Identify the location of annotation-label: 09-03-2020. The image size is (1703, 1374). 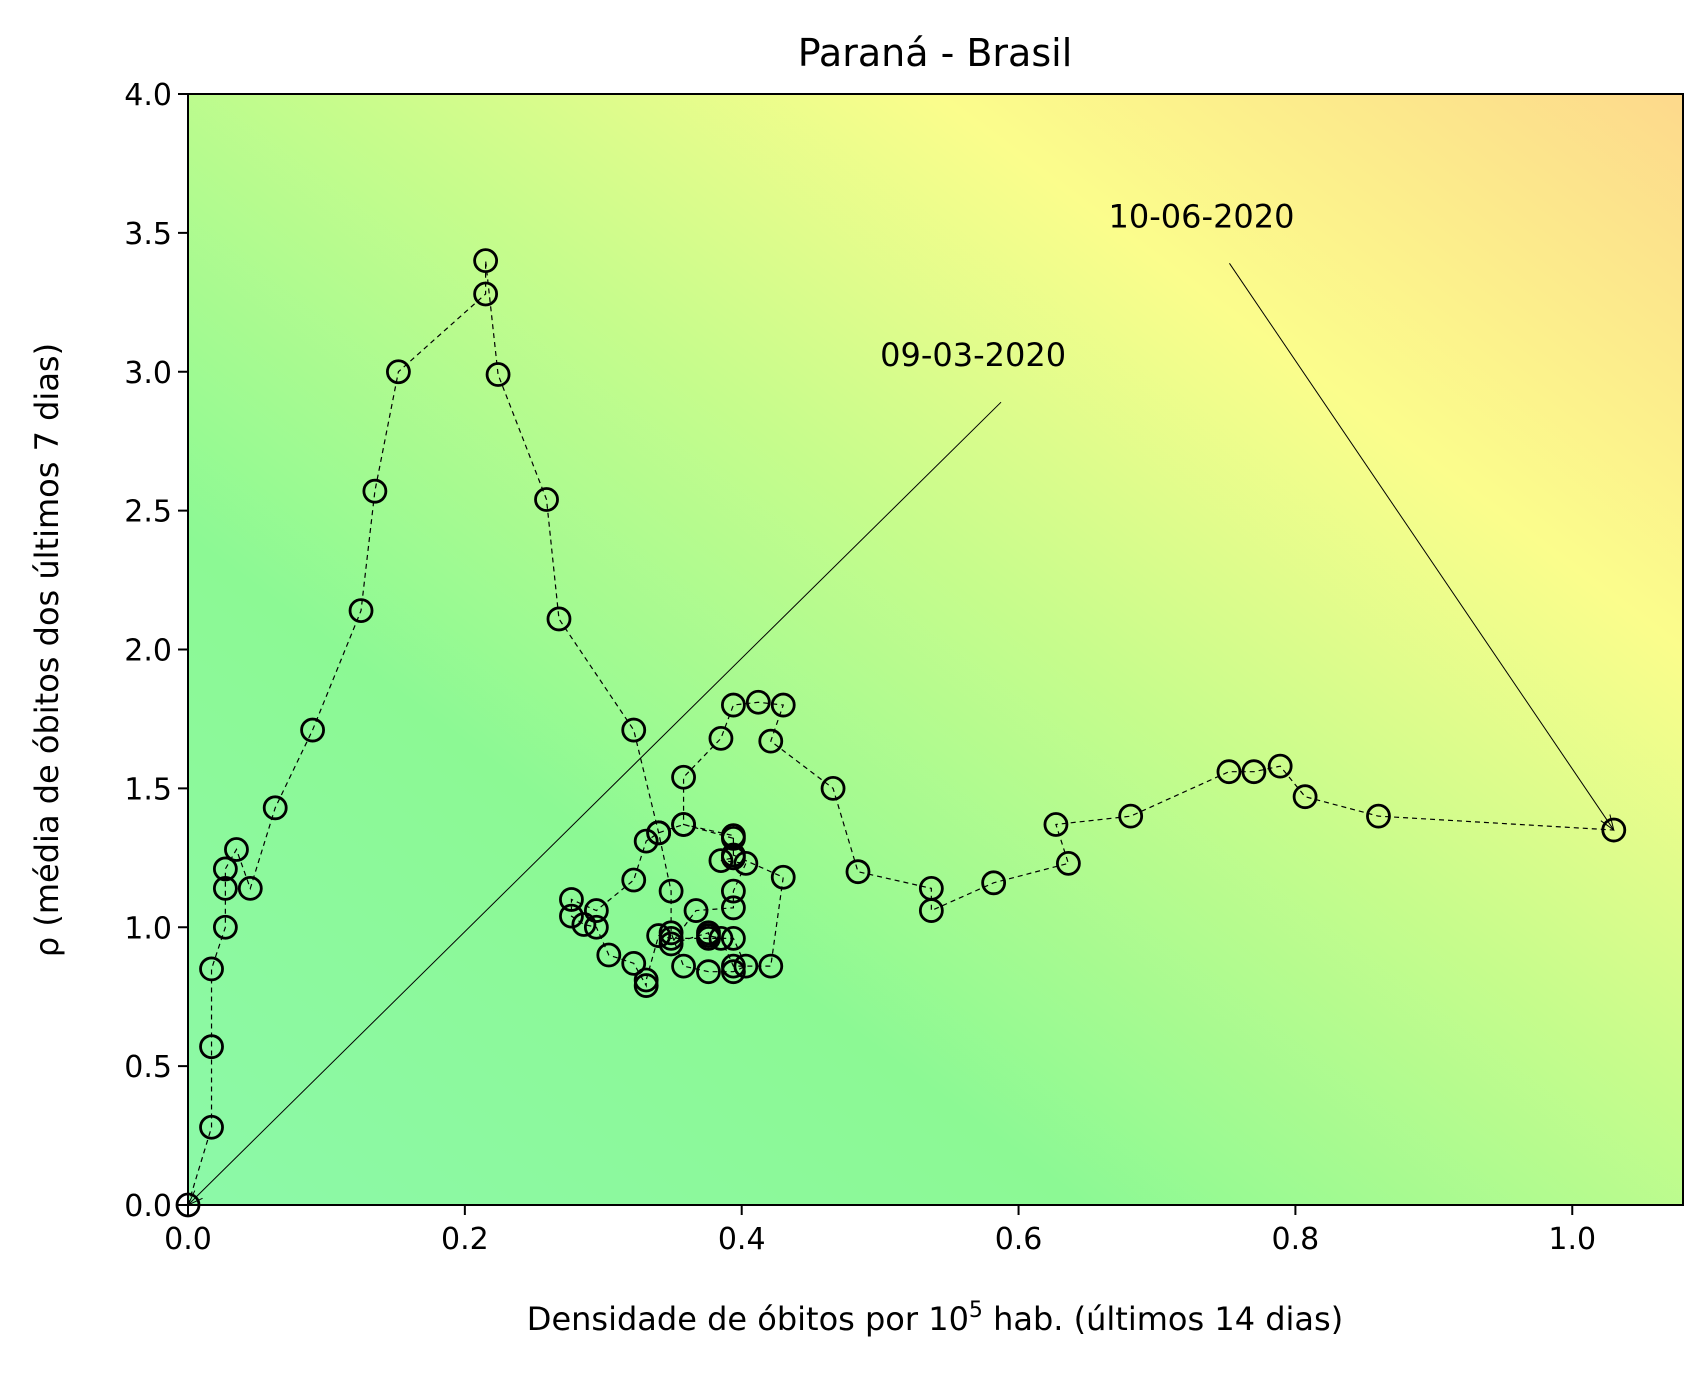
(973, 355).